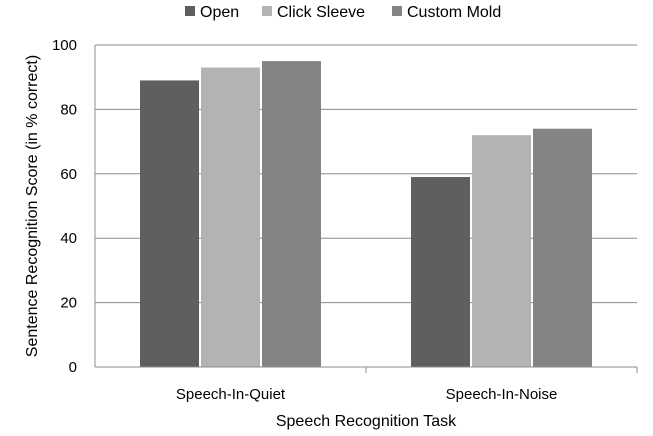 The image size is (653, 436). Describe the element at coordinates (502, 394) in the screenshot. I see `x-tick-label: Speech-In-Noise` at that location.